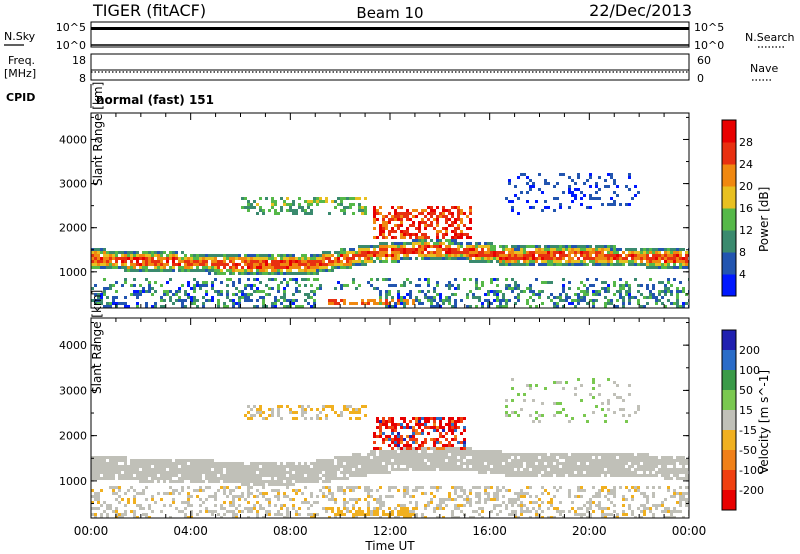  What do you see at coordinates (73, 272) in the screenshot?
I see `range-tick-label: 1000` at bounding box center [73, 272].